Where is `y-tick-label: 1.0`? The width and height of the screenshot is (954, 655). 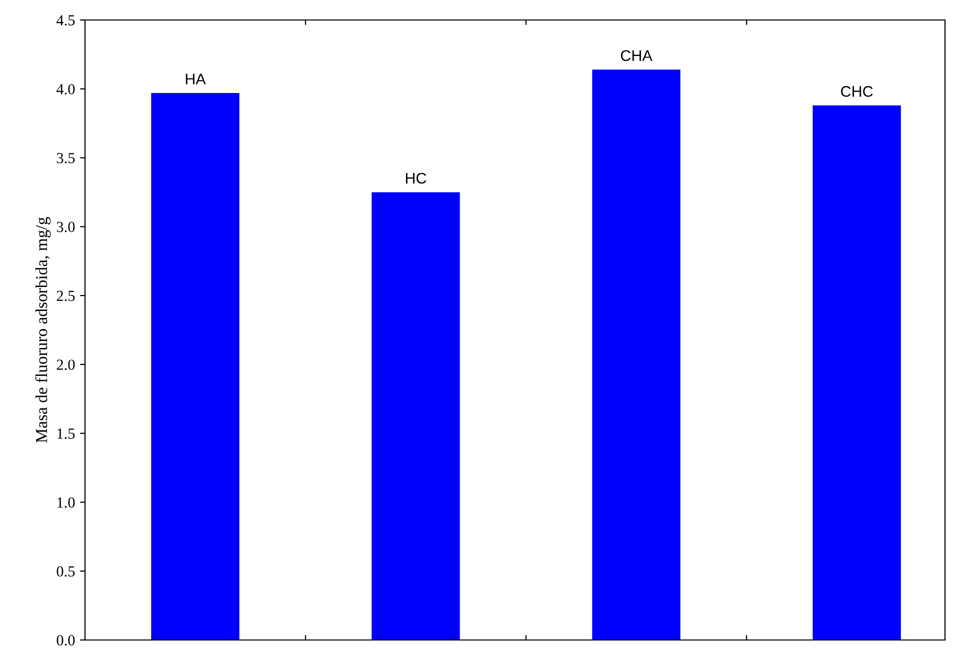
y-tick-label: 1.0 is located at coordinates (66, 502).